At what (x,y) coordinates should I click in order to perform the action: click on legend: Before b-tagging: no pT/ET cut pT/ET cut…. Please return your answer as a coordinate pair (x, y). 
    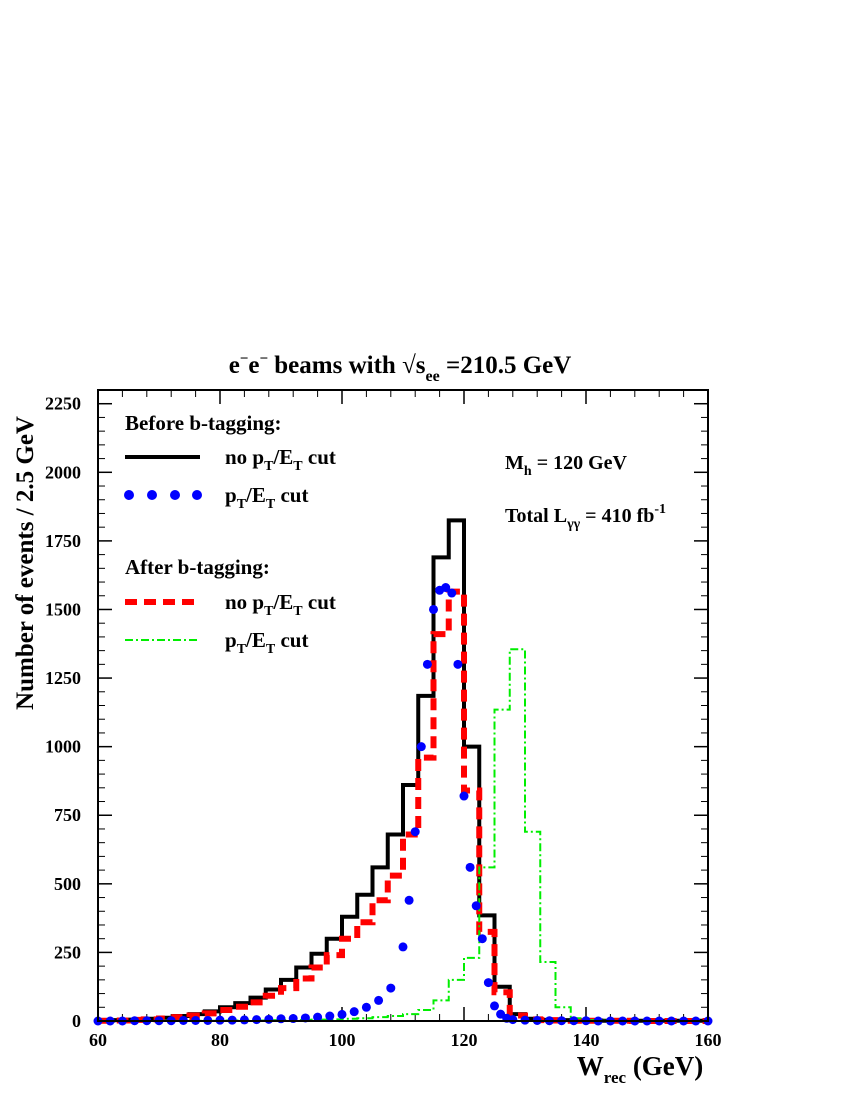
    Looking at the image, I should click on (230, 534).